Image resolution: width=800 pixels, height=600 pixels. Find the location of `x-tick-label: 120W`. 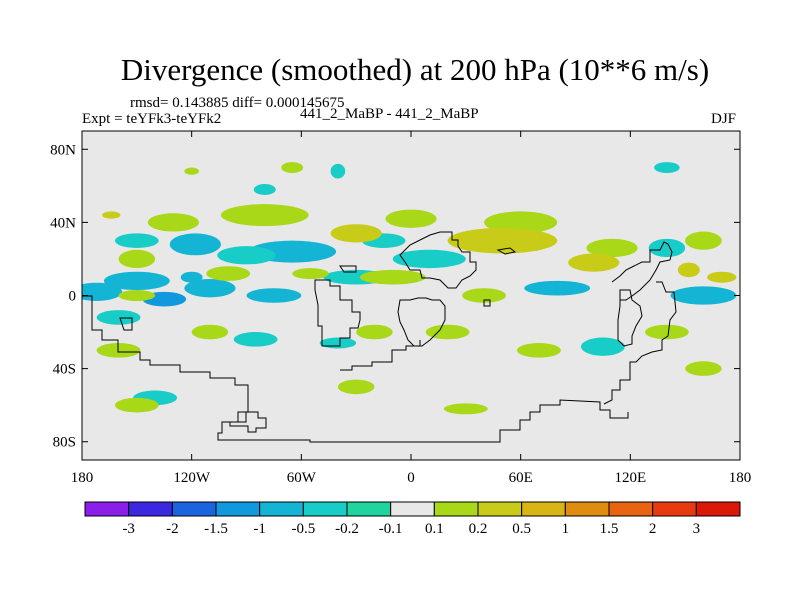

x-tick-label: 120W is located at coordinates (192, 478).